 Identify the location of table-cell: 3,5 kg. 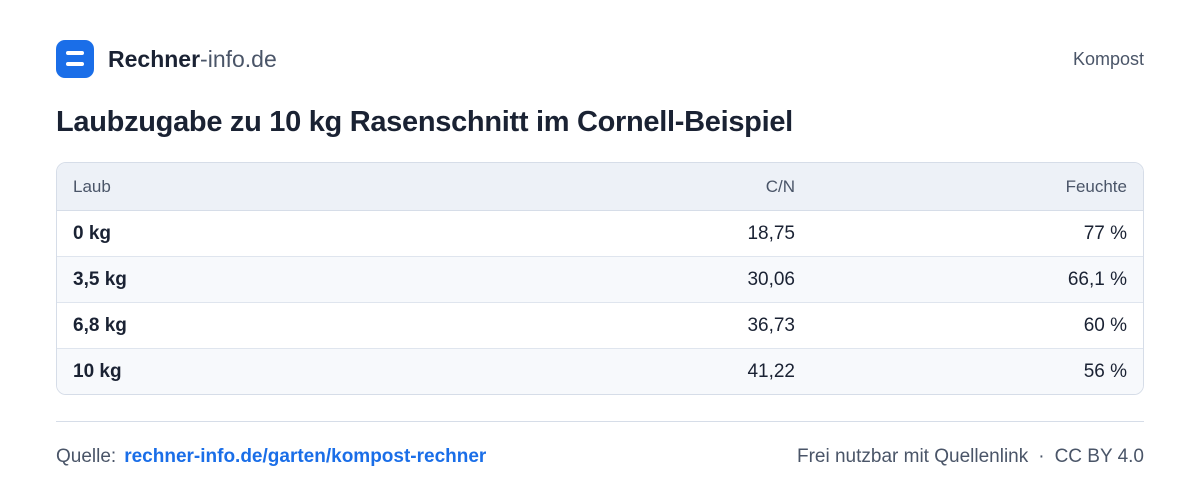
(268, 279).